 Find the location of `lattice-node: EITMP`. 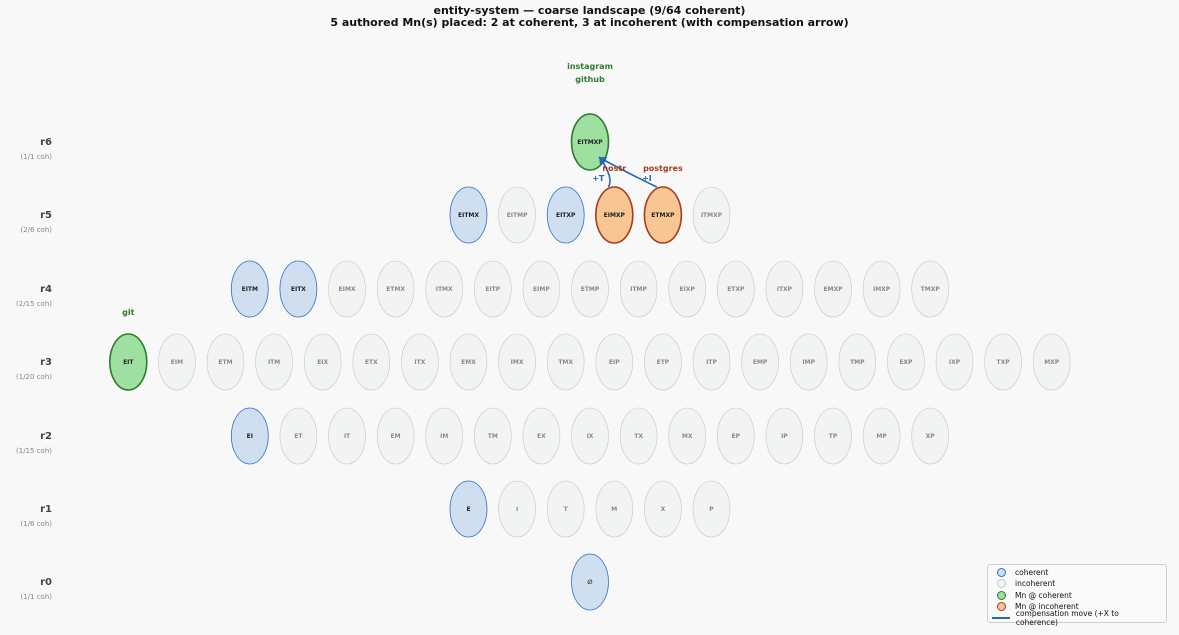

lattice-node: EITMP is located at coordinates (517, 215).